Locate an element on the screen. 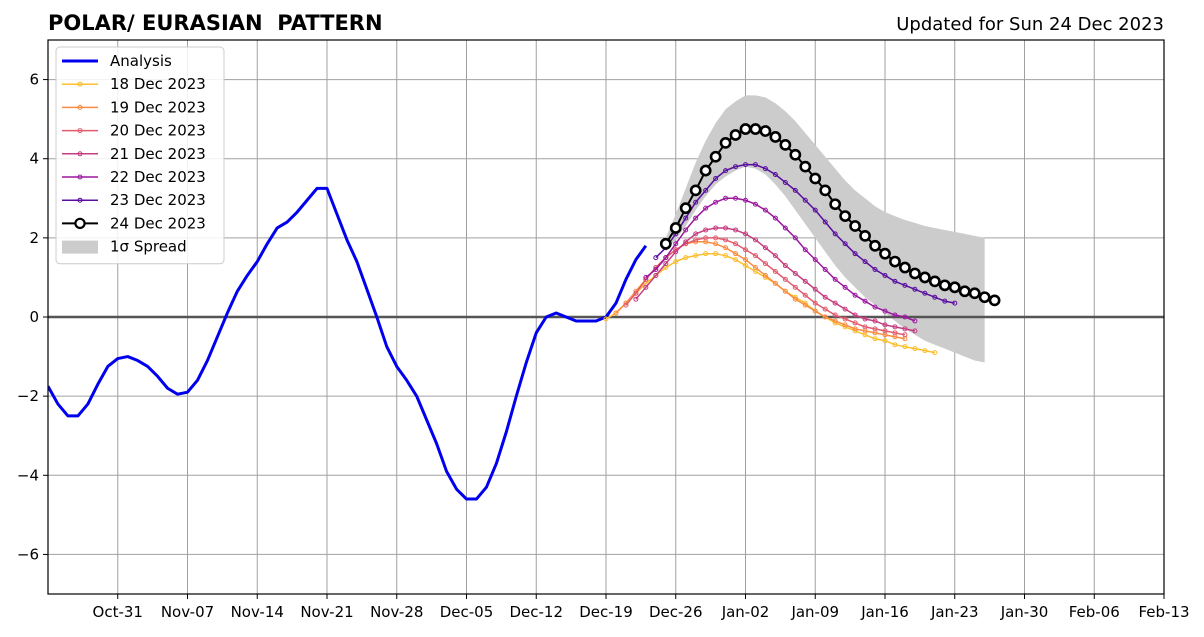 This screenshot has height=637, width=1204. x-tick-label: Jan-09 is located at coordinates (814, 612).